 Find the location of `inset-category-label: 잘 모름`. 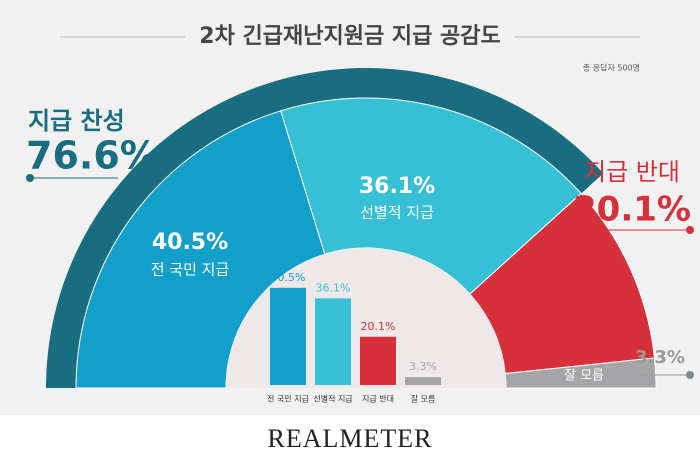

inset-category-label: 잘 모름 is located at coordinates (423, 399).